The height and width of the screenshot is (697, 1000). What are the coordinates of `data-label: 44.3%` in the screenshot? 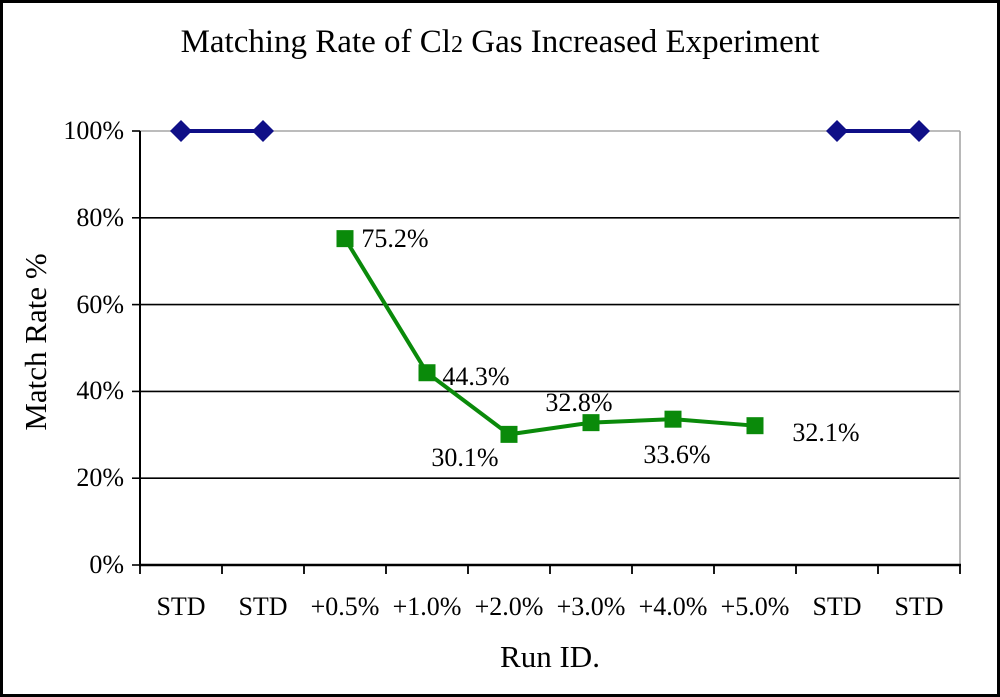 It's located at (476, 376).